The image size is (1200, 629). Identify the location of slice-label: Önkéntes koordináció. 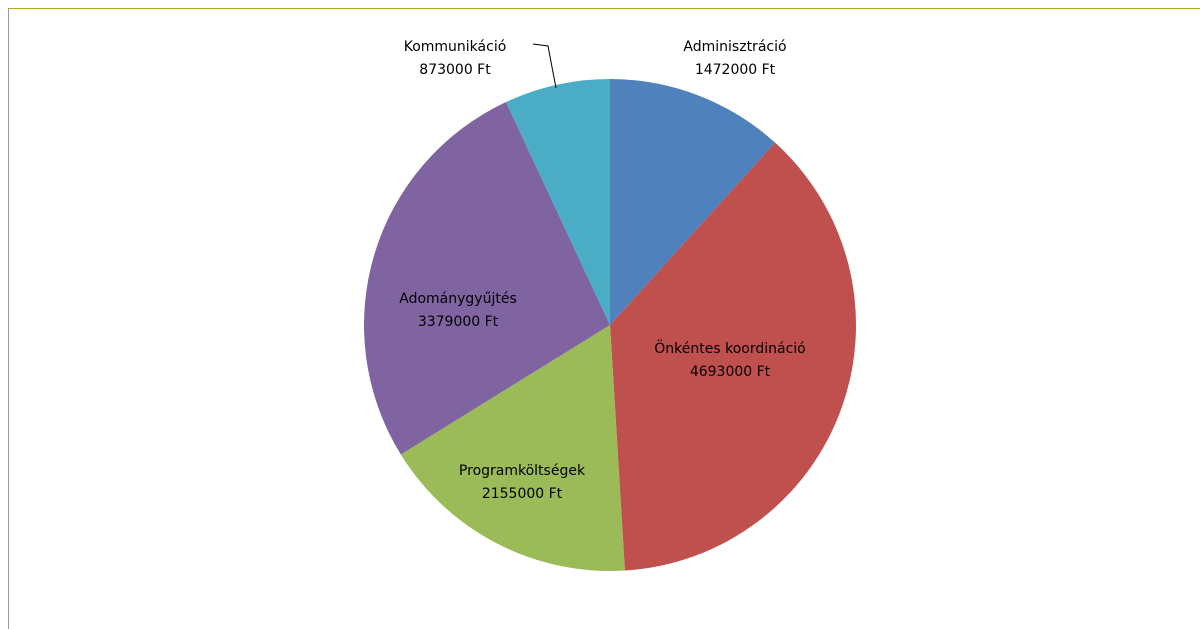
(729, 348).